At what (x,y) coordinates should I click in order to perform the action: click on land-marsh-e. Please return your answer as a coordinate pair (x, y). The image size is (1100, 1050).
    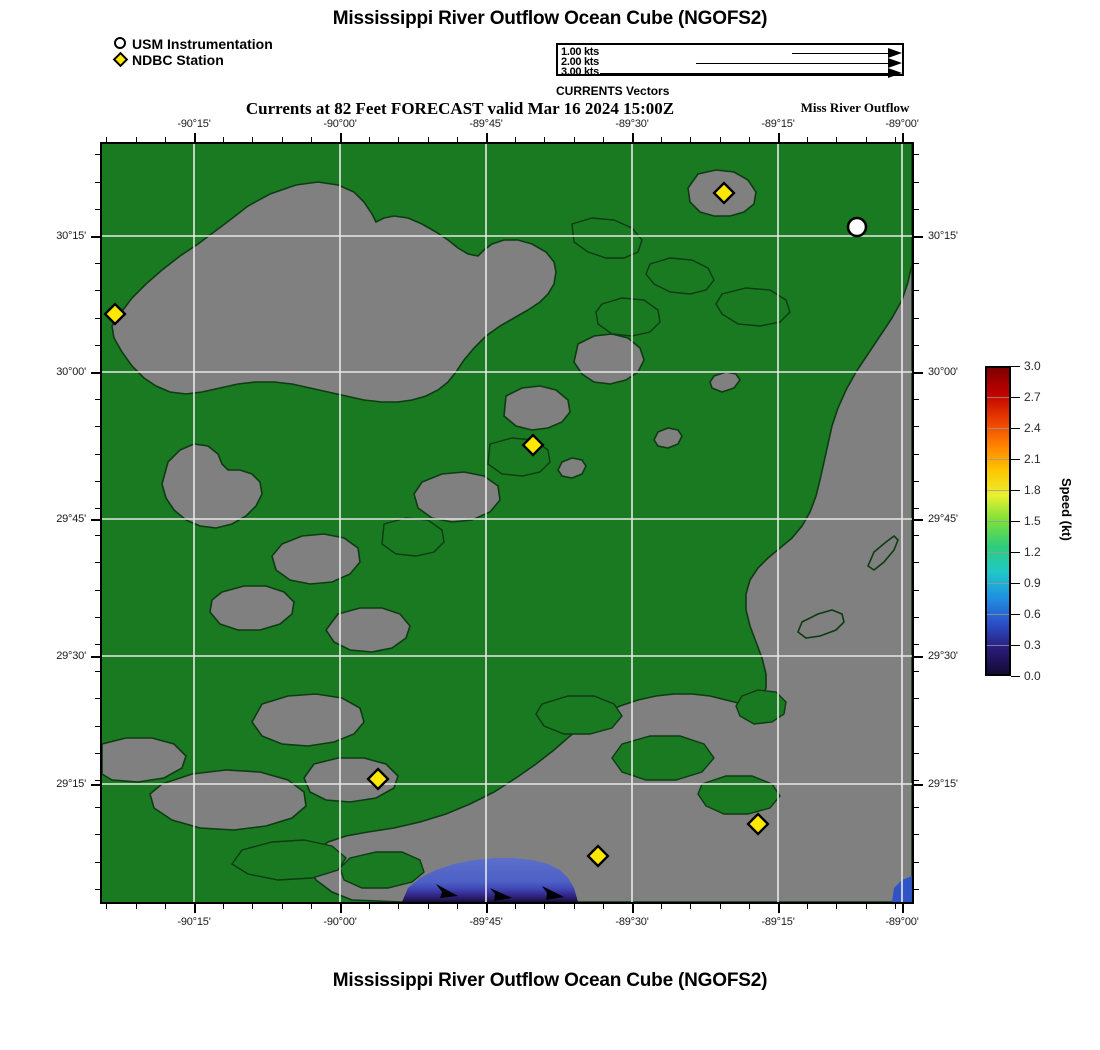
    Looking at the image, I should click on (316, 559).